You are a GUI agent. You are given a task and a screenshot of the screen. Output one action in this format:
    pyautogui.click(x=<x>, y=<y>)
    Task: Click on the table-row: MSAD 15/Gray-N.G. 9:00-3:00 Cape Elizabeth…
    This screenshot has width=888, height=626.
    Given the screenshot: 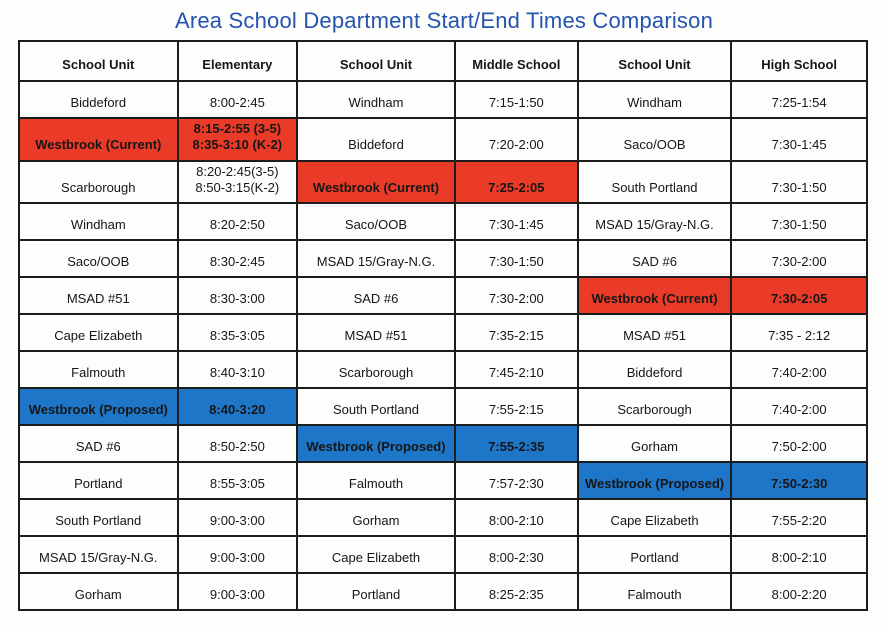 What is the action you would take?
    pyautogui.click(x=443, y=554)
    